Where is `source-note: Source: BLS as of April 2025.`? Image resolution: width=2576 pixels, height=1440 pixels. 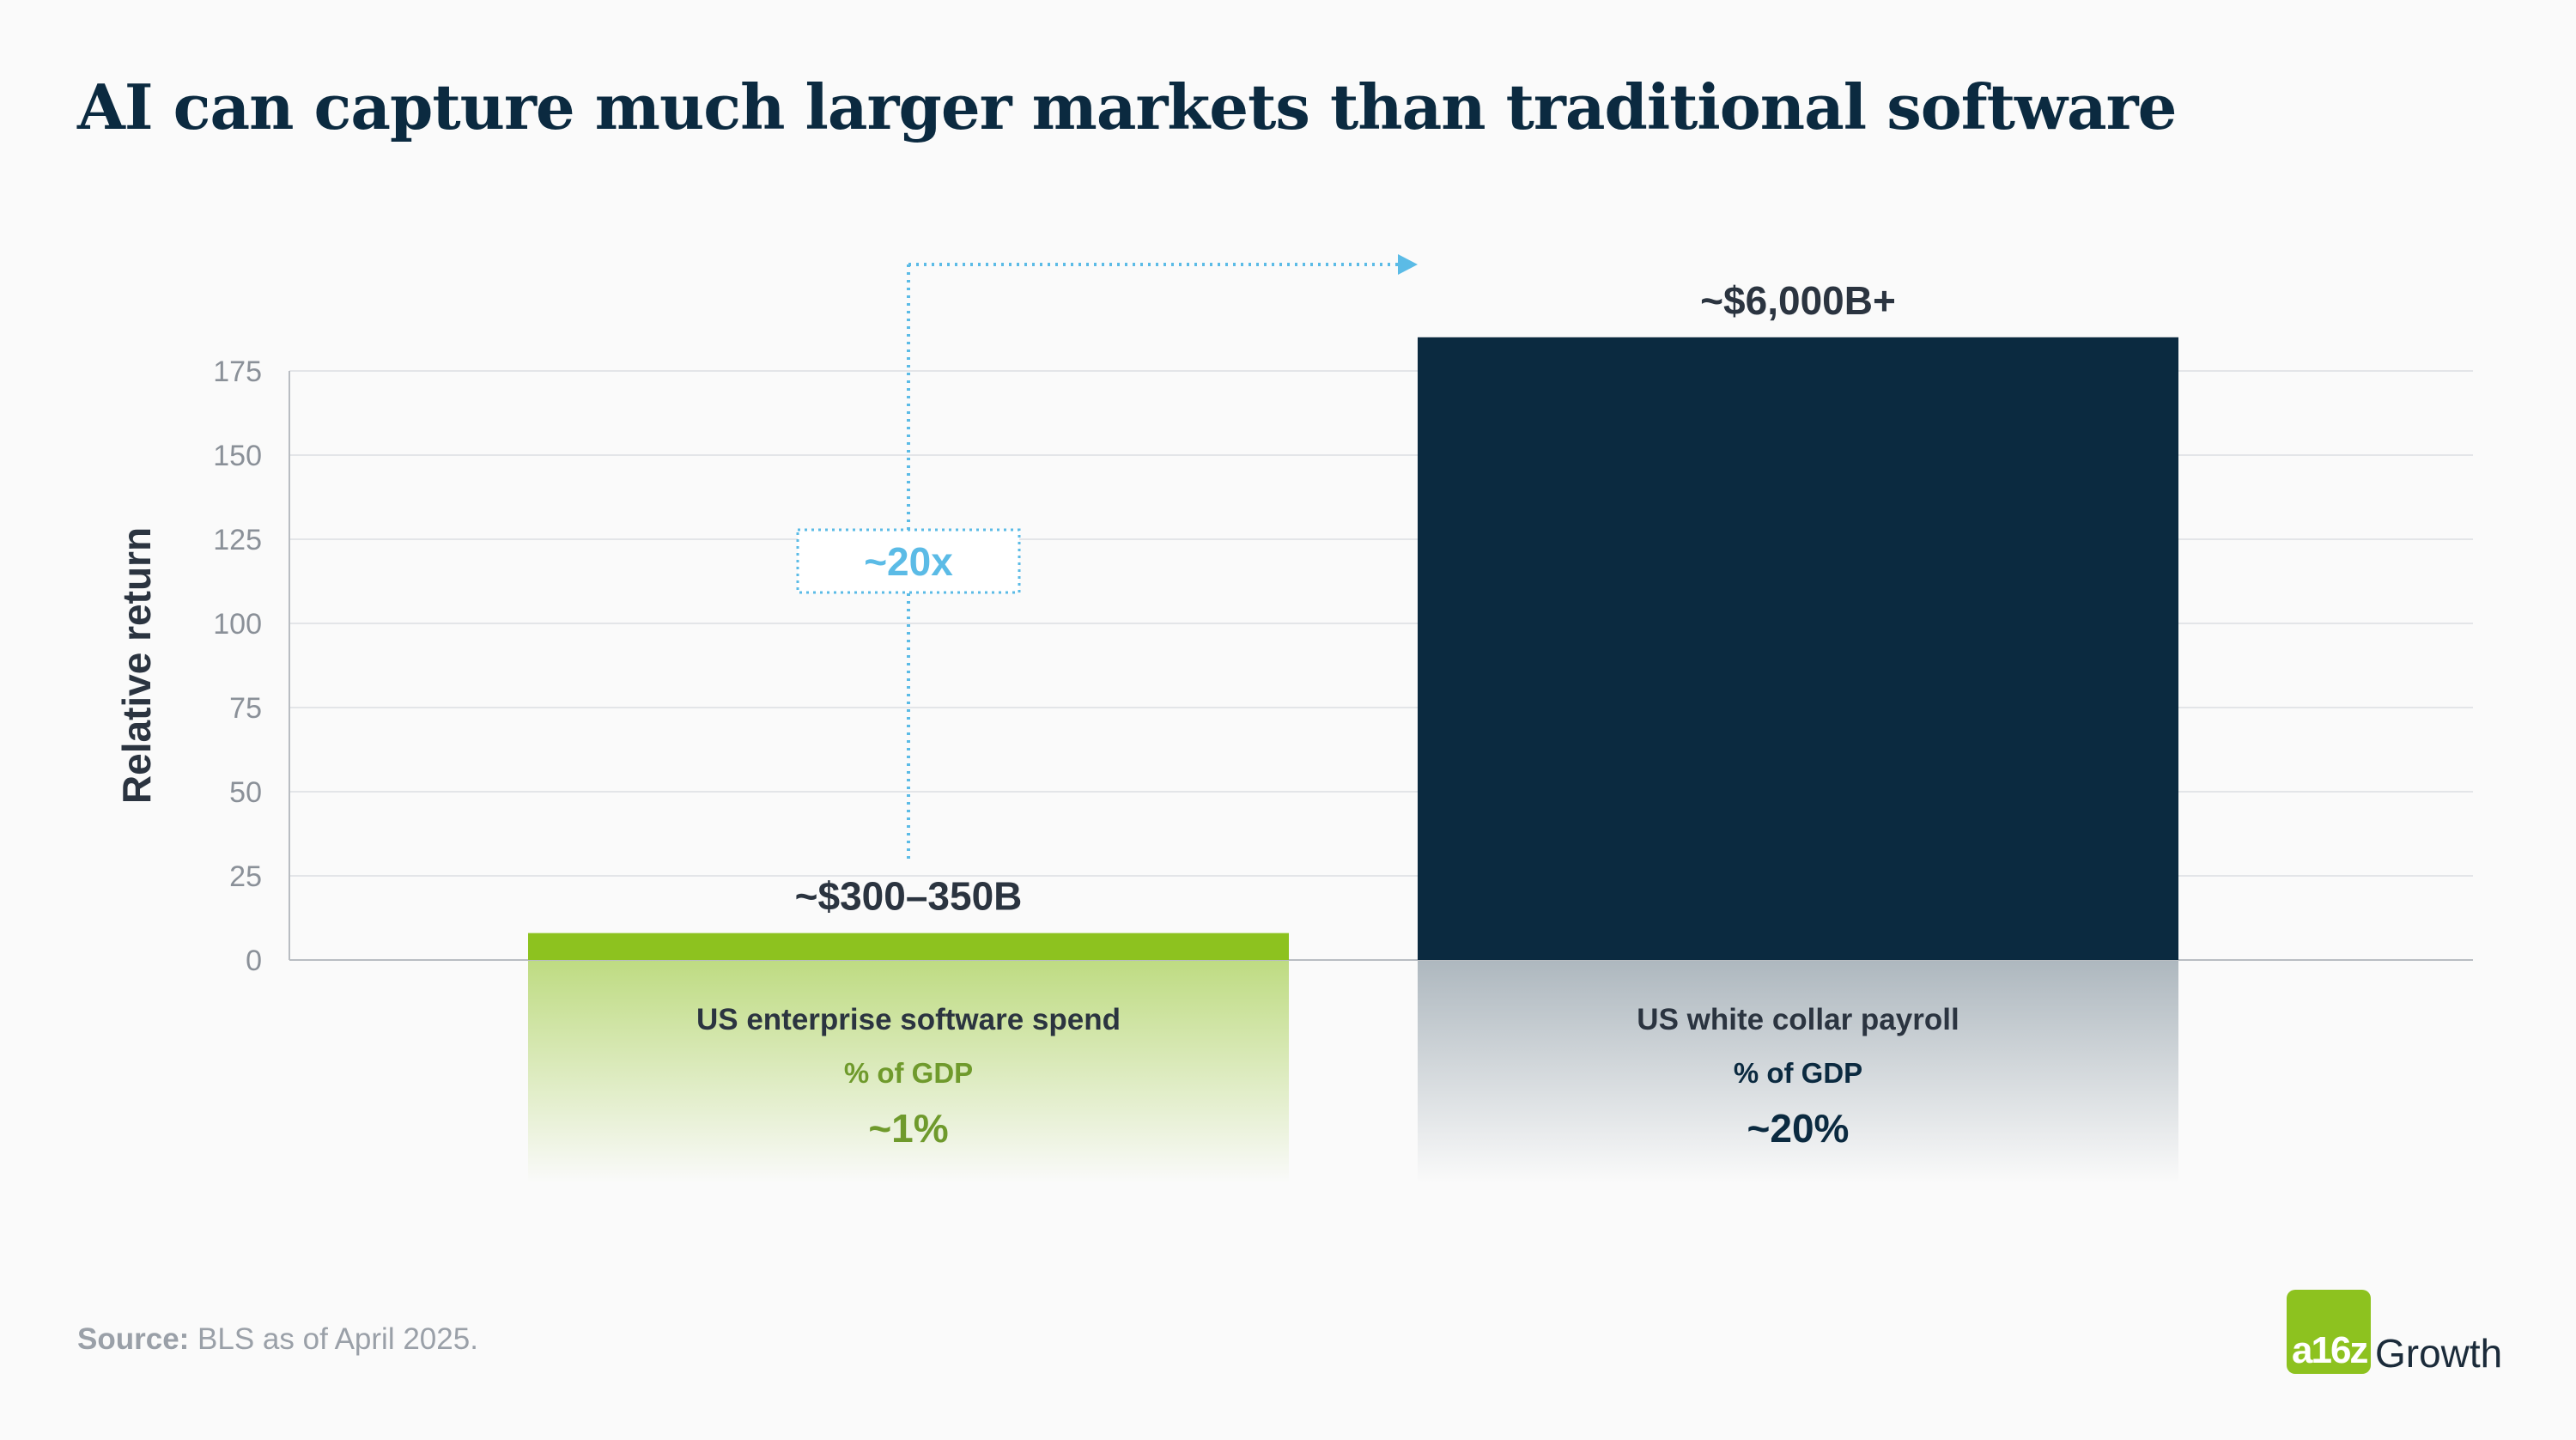
source-note: Source: BLS as of April 2025. is located at coordinates (278, 1339).